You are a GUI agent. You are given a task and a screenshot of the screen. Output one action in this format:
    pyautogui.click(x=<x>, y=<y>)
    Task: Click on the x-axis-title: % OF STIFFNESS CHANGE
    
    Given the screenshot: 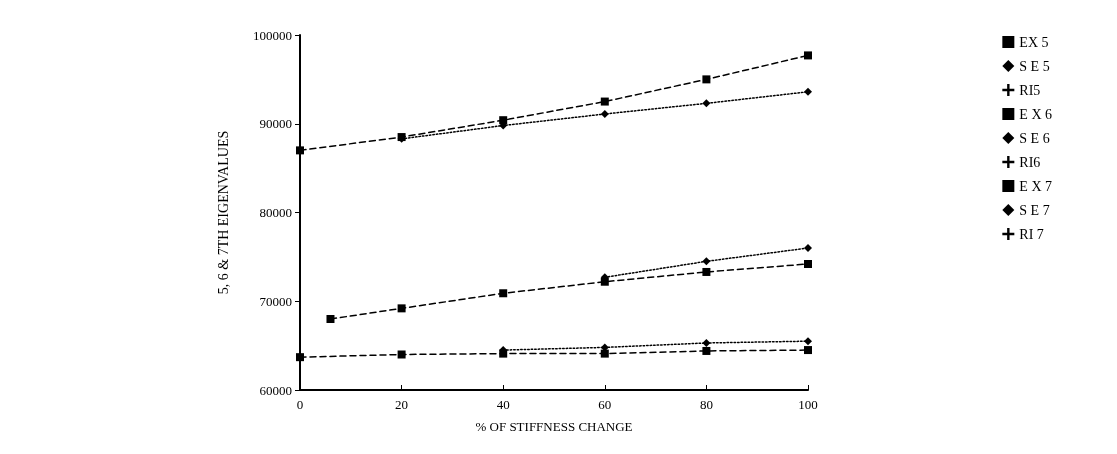 What is the action you would take?
    pyautogui.click(x=554, y=426)
    